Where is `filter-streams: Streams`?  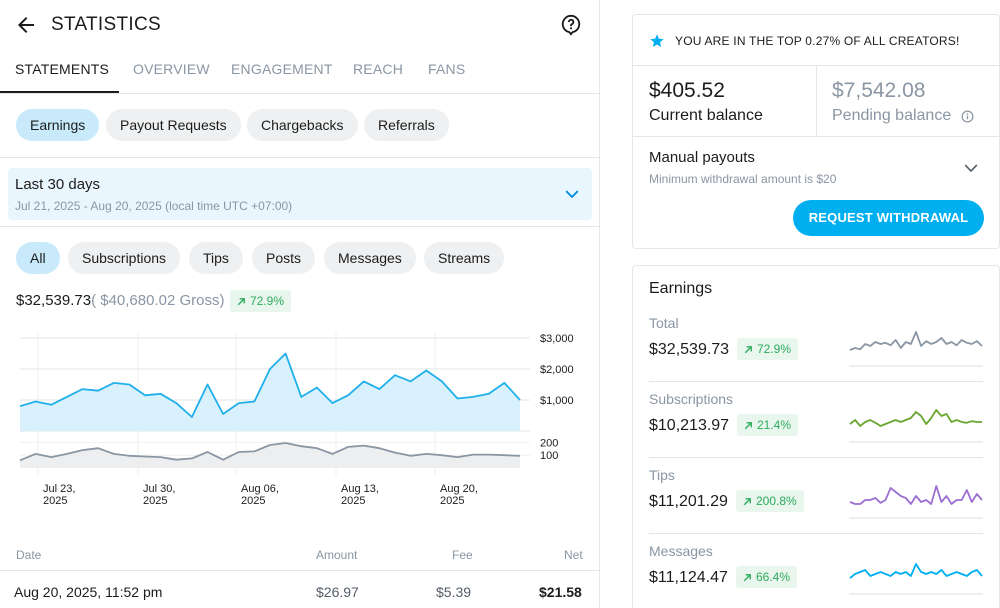
filter-streams: Streams is located at coordinates (464, 258).